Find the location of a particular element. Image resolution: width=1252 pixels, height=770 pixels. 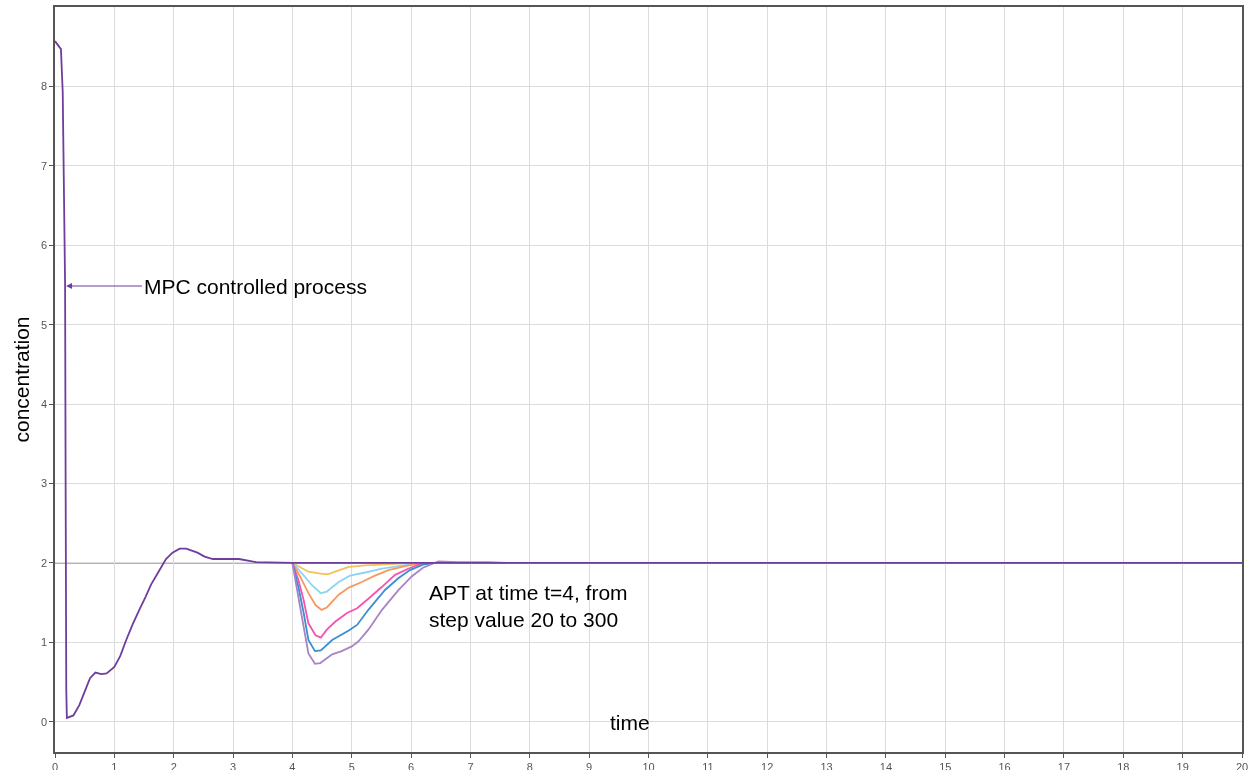

y-tick-label: 0 is located at coordinates (44, 721).